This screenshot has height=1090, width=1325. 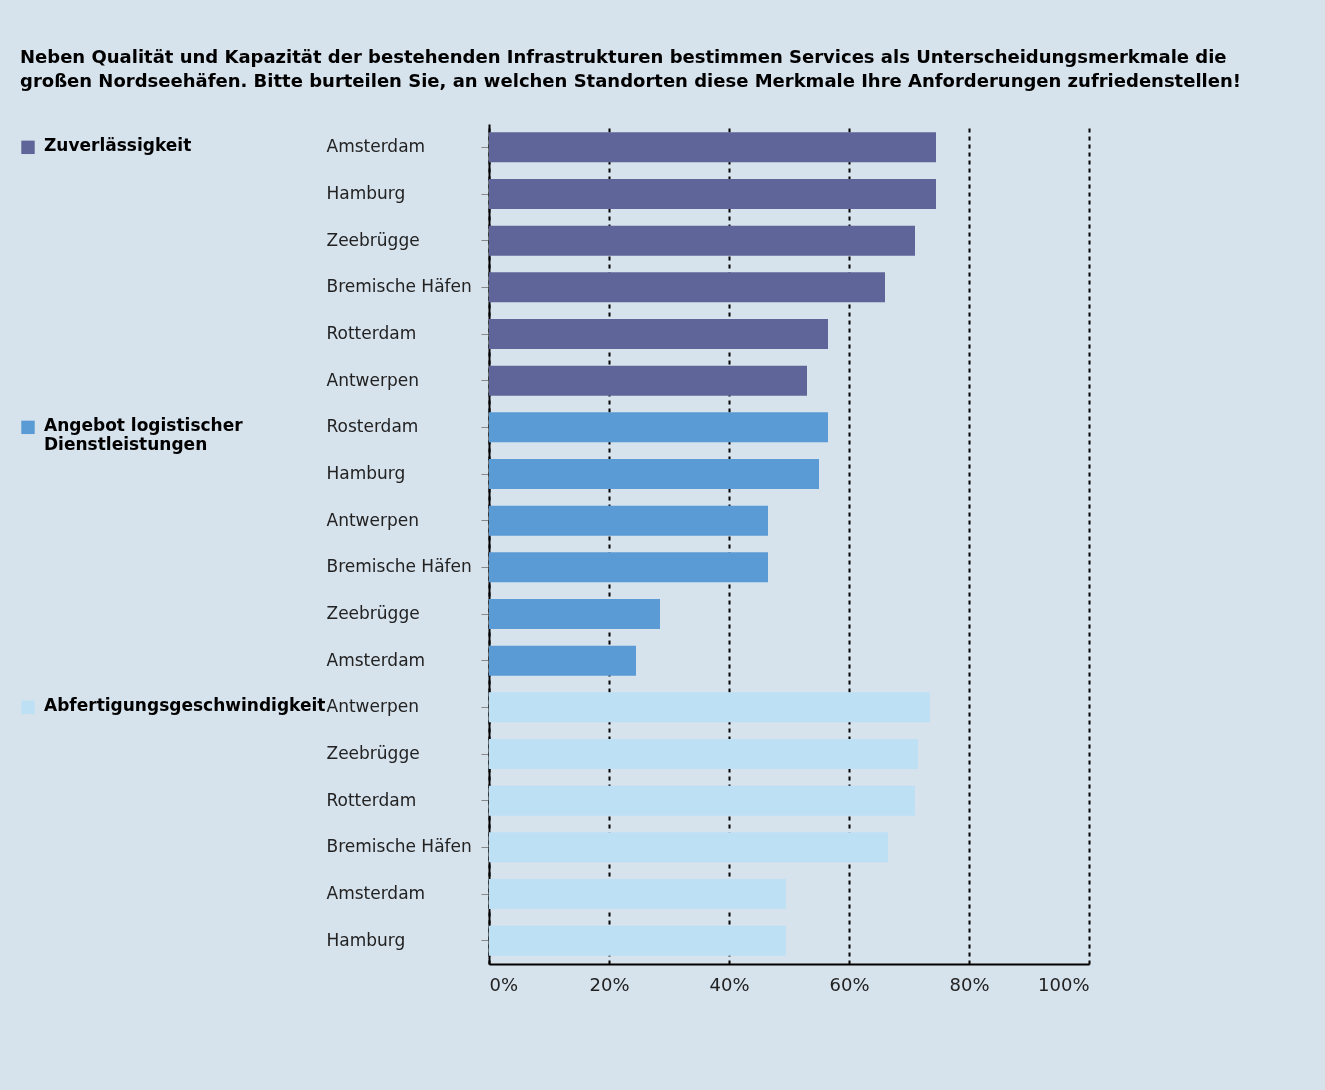 What do you see at coordinates (729, 984) in the screenshot?
I see `x-tick-label: 40%` at bounding box center [729, 984].